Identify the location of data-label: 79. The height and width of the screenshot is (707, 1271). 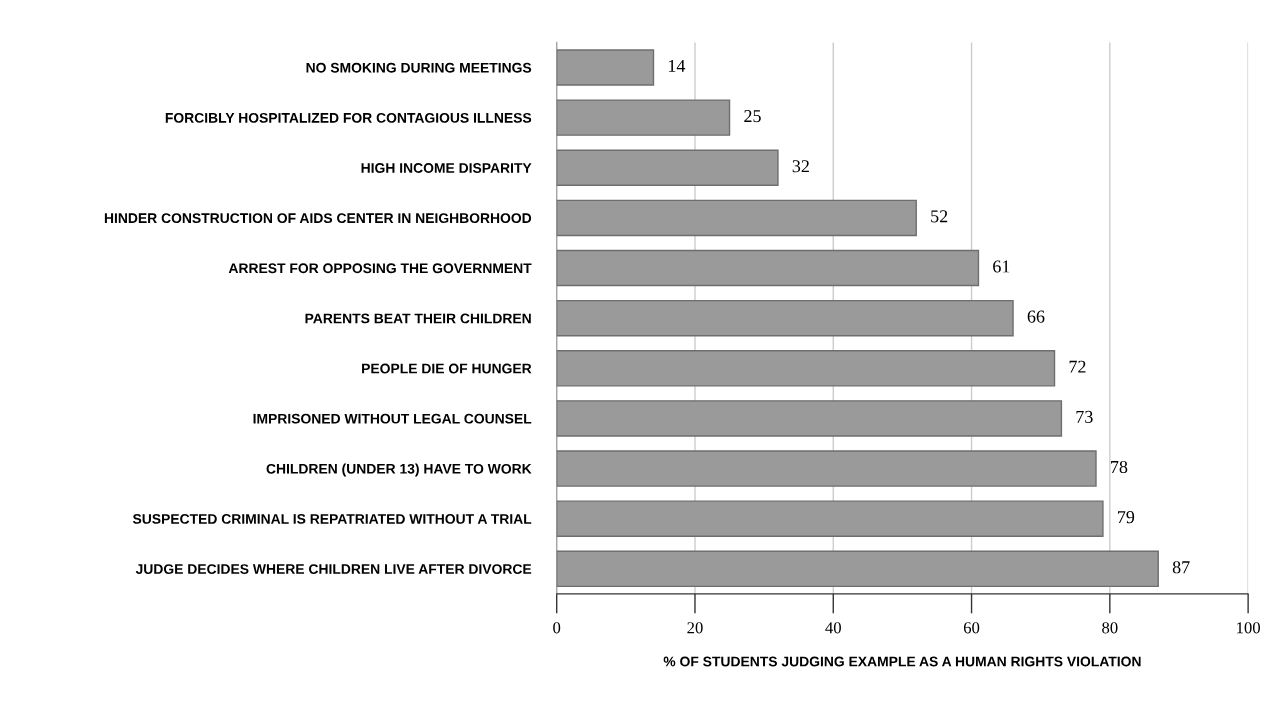
(1126, 517).